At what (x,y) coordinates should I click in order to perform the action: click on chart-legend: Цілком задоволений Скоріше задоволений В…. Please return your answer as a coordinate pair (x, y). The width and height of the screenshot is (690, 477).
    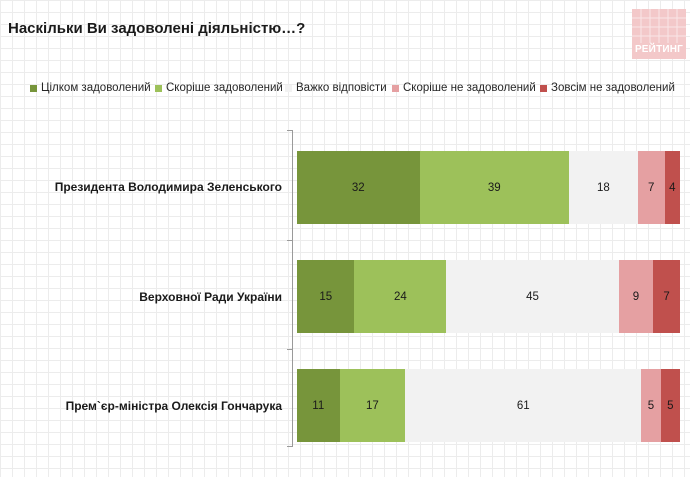
    Looking at the image, I should click on (345, 90).